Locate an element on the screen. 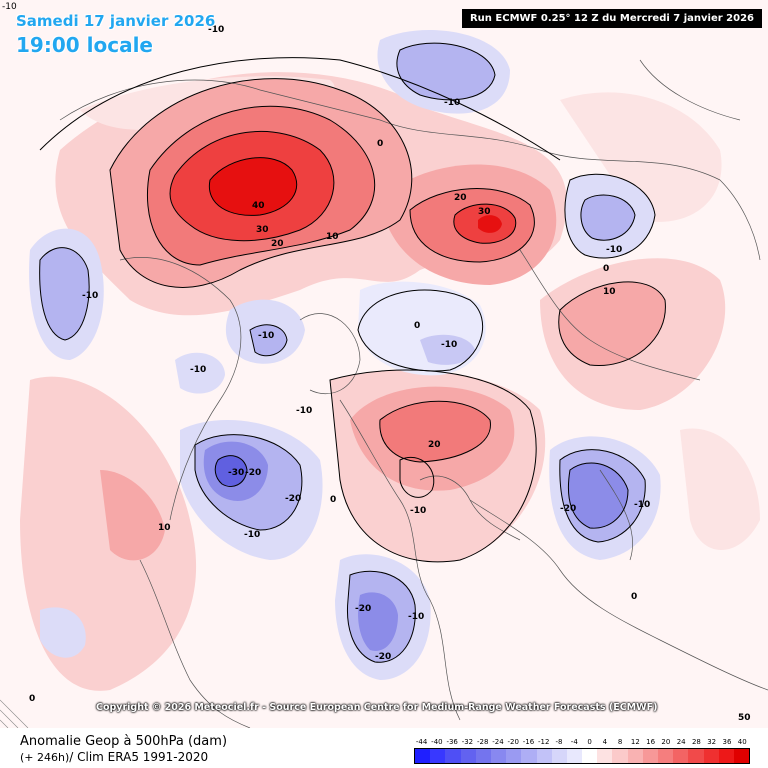  legend-title: Anomalie Geop à 500hPa (dam) is located at coordinates (124, 741).